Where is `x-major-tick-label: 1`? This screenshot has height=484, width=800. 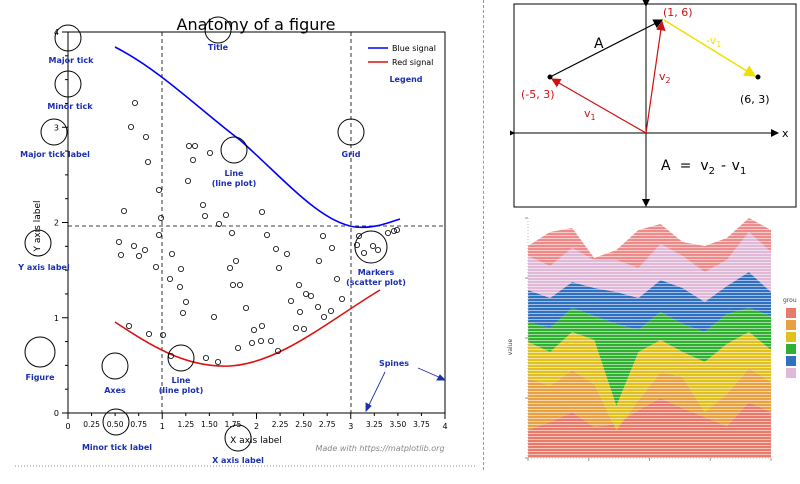 x-major-tick-label: 1 is located at coordinates (162, 426).